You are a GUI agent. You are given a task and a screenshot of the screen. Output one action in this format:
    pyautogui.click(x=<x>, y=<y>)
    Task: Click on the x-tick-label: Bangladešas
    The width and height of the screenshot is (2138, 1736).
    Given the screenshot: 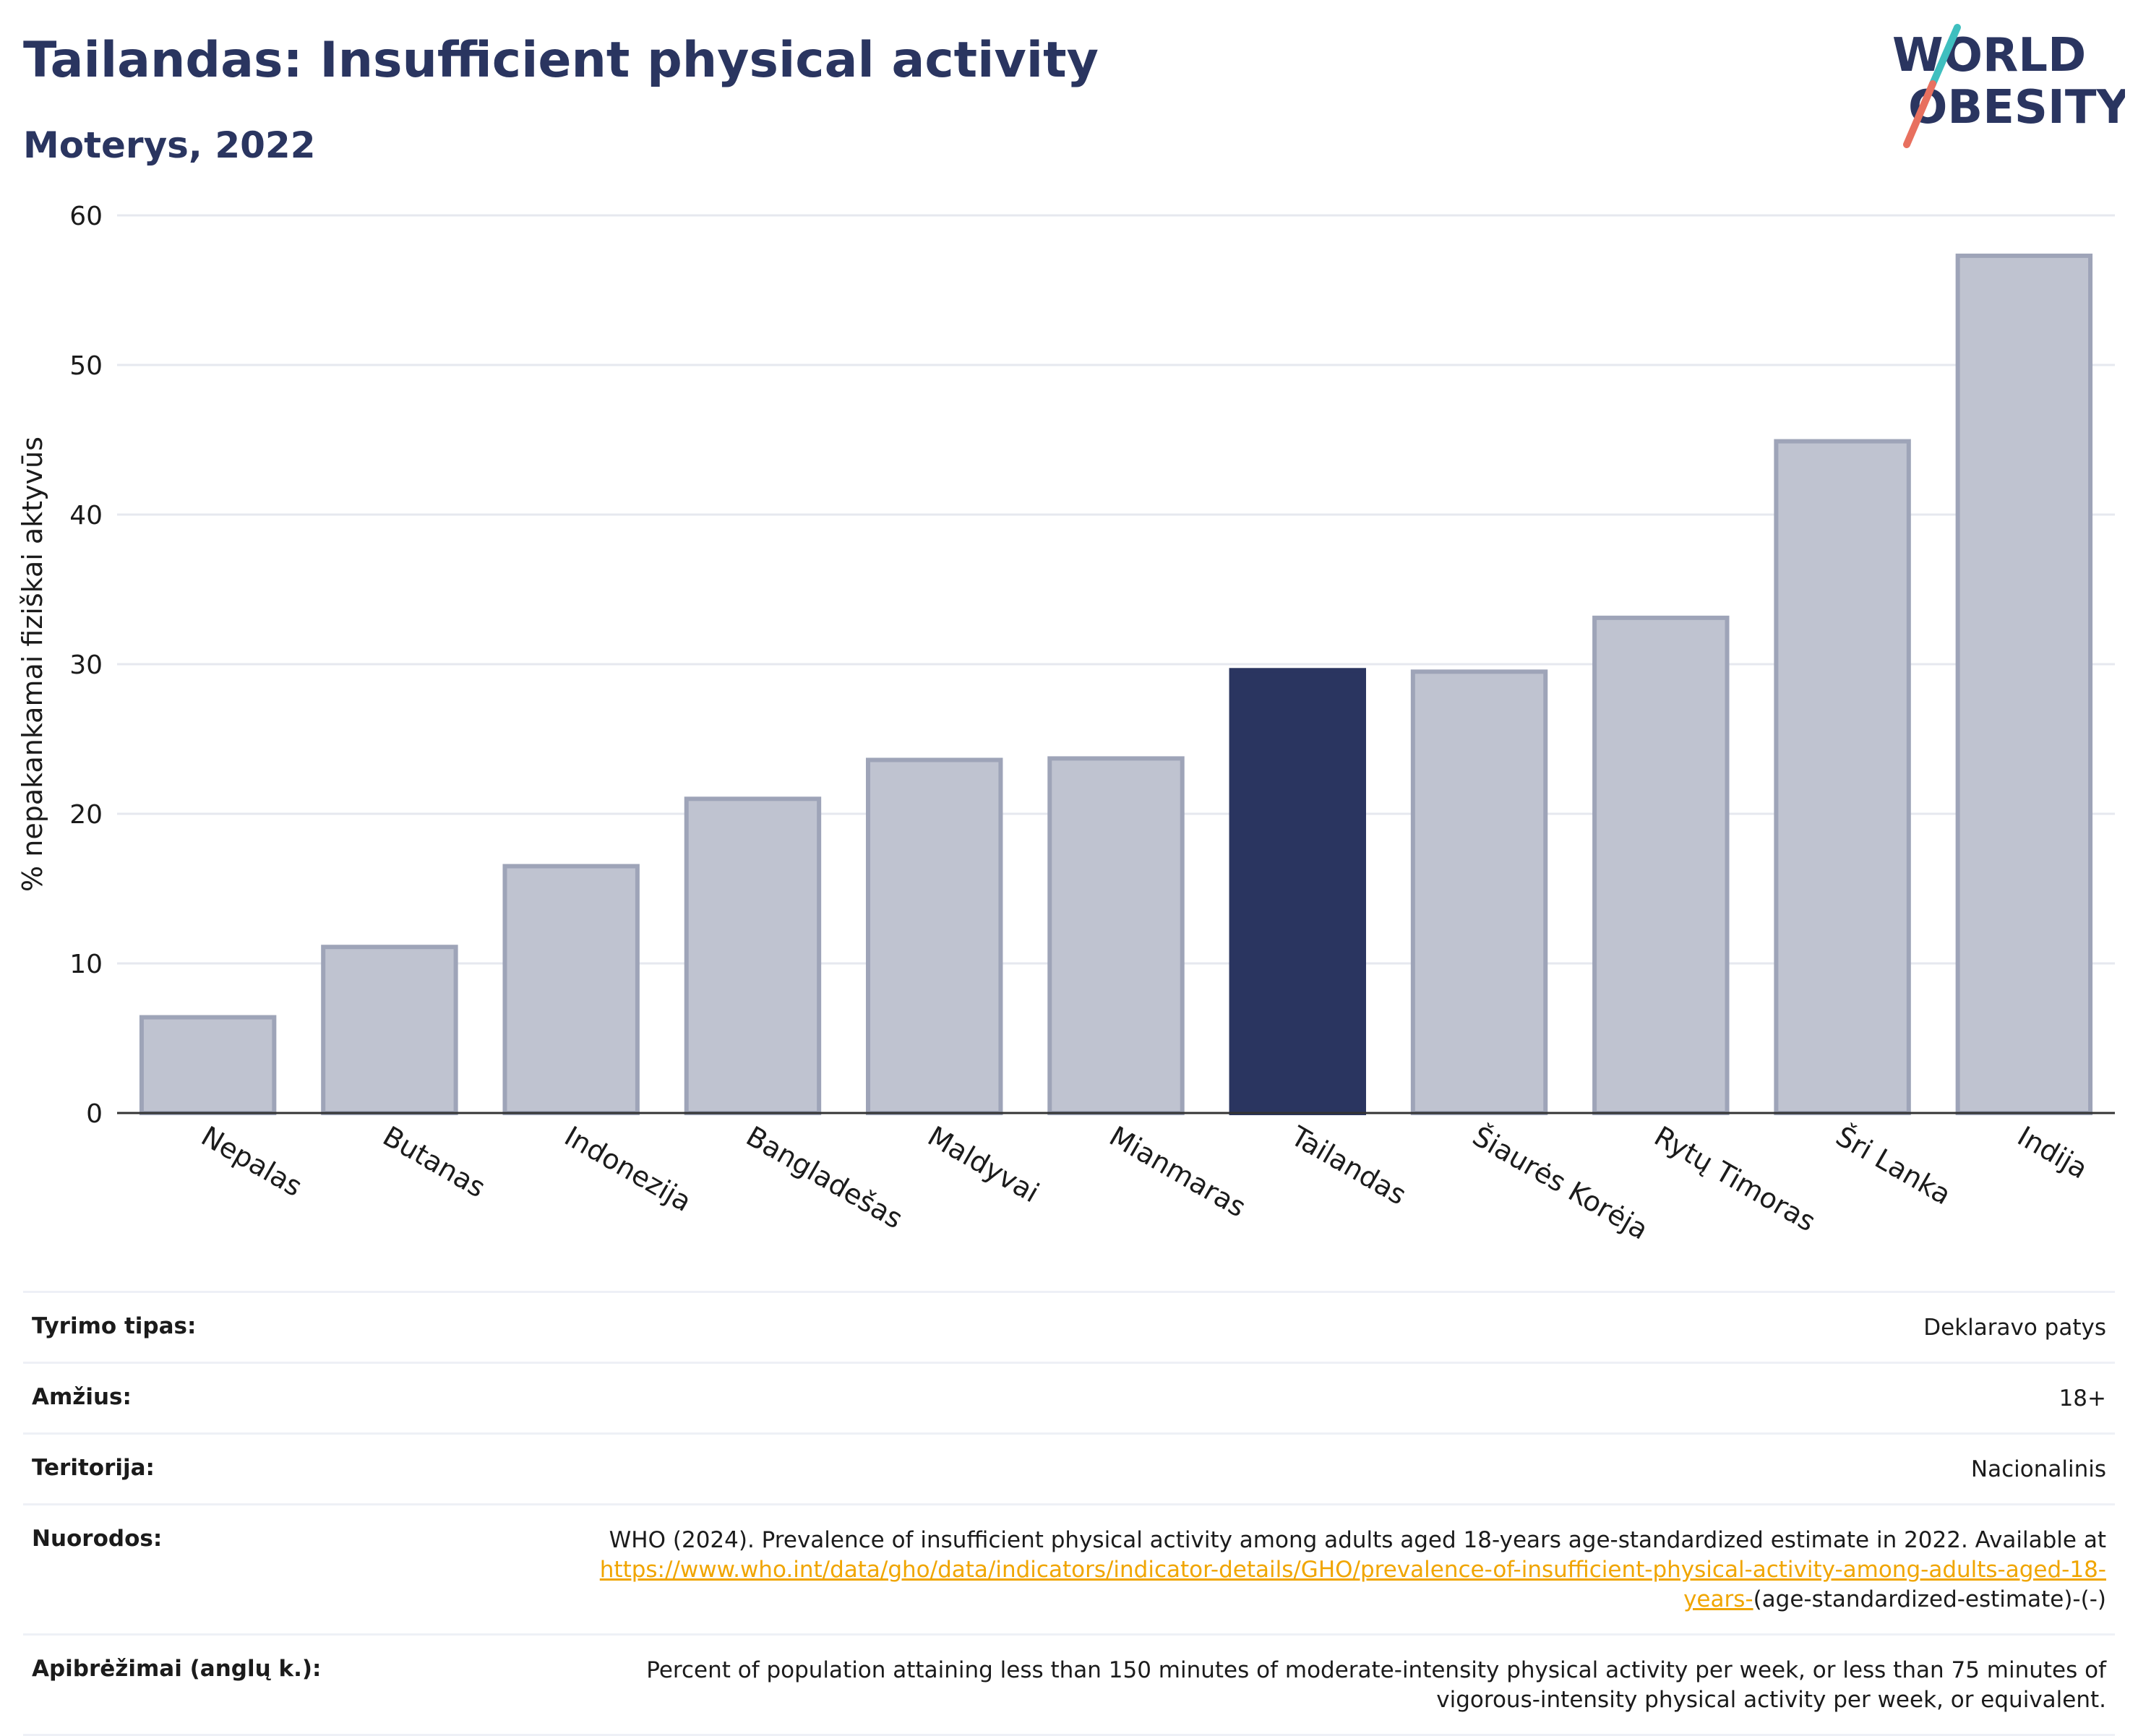 What is the action you would take?
    pyautogui.click(x=825, y=1177)
    